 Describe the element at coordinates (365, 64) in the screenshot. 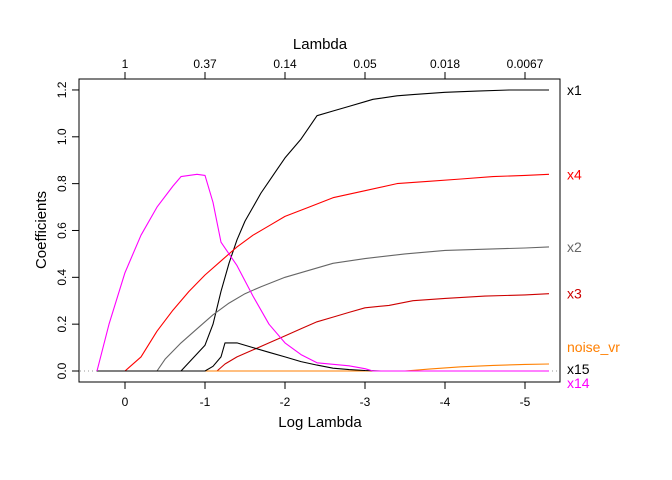

I see `top-tick-label: 0.05` at that location.